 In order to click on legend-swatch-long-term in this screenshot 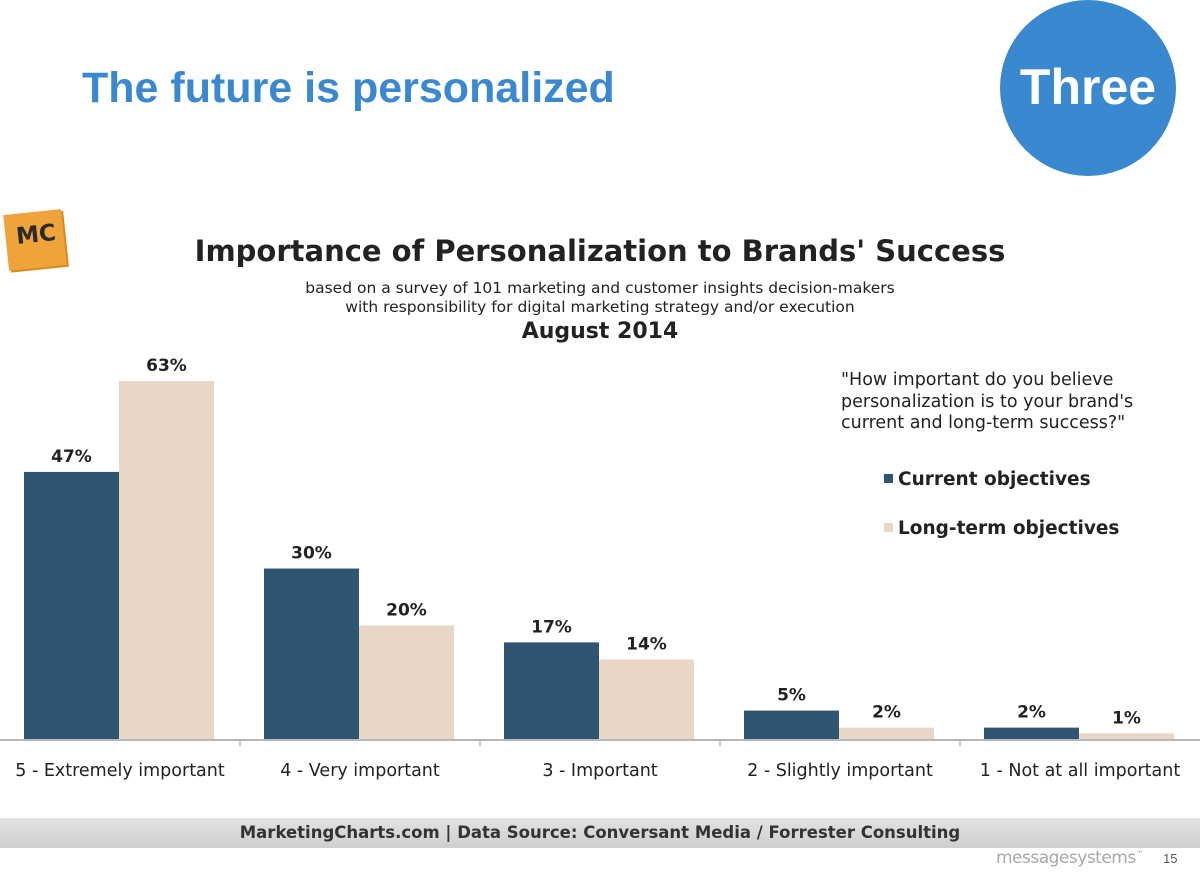, I will do `click(888, 527)`.